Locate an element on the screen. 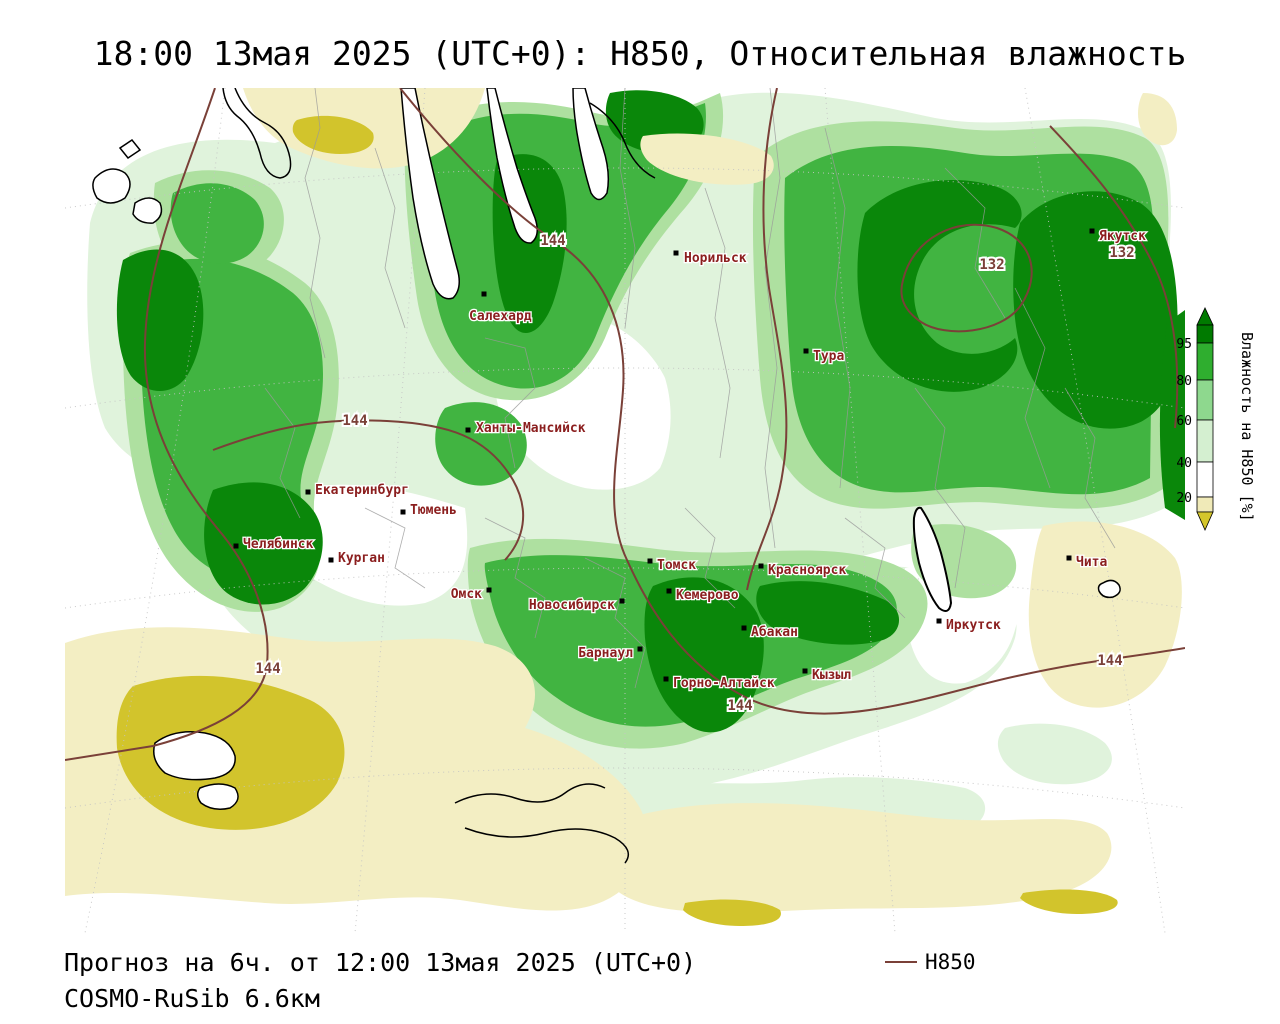 The image size is (1280, 1024). yamal-coast is located at coordinates (257, 133).